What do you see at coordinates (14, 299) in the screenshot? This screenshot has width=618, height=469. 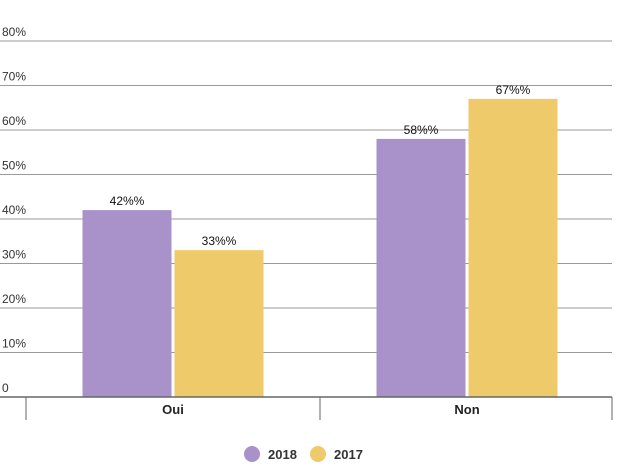 I see `y-tick-label: 20%` at bounding box center [14, 299].